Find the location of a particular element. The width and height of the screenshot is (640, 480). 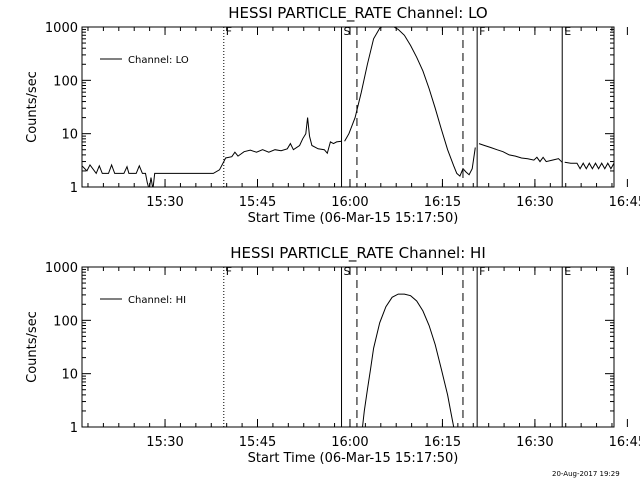

chart-title: HESSI PARTICLE_RATE Channel: LO is located at coordinates (357, 13).